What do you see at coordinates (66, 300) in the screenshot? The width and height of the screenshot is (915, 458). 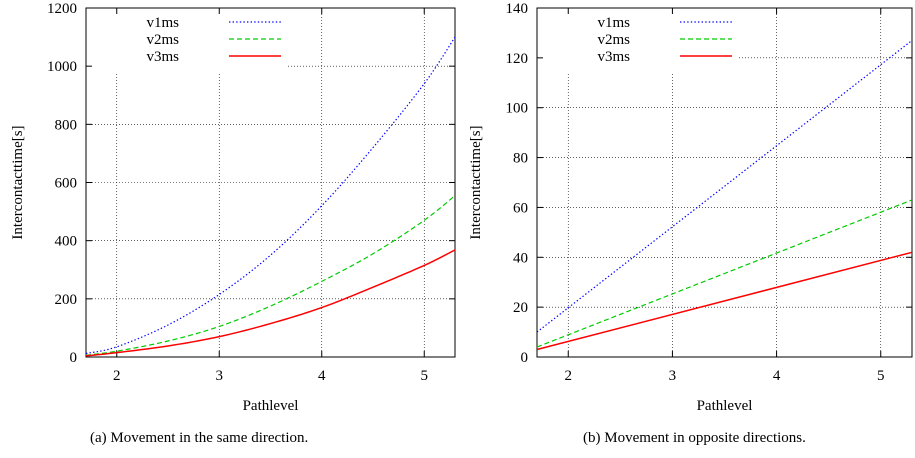 I see `y-tick-label: 200` at bounding box center [66, 300].